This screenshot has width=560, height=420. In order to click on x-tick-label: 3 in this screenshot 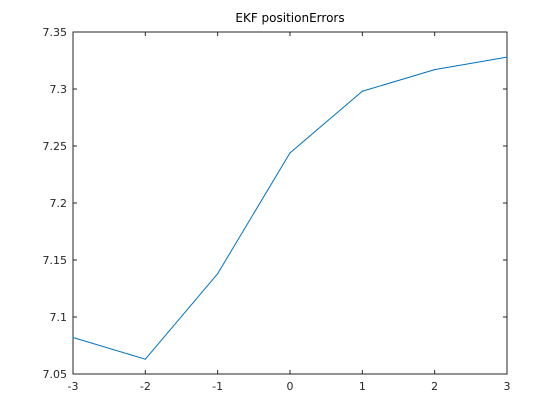, I will do `click(507, 386)`.